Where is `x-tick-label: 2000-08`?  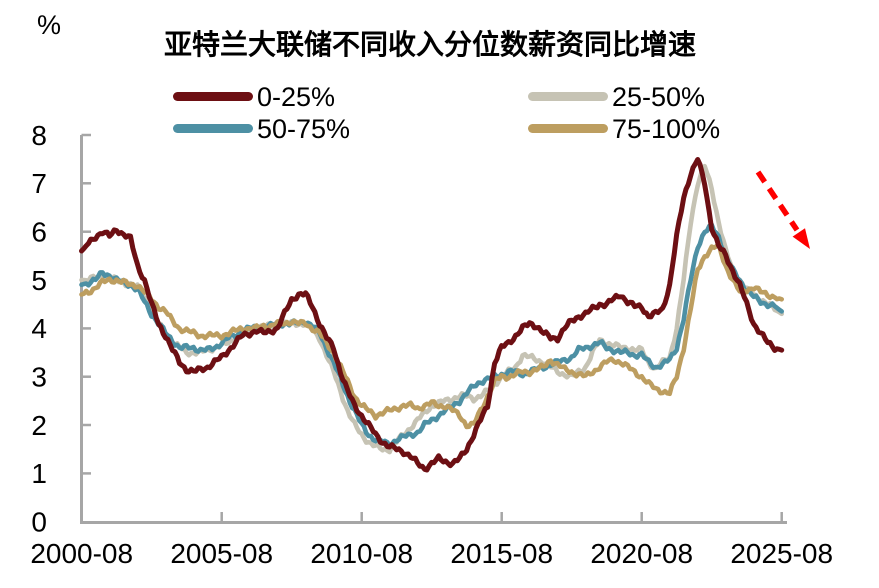
x-tick-label: 2000-08 is located at coordinates (81, 553).